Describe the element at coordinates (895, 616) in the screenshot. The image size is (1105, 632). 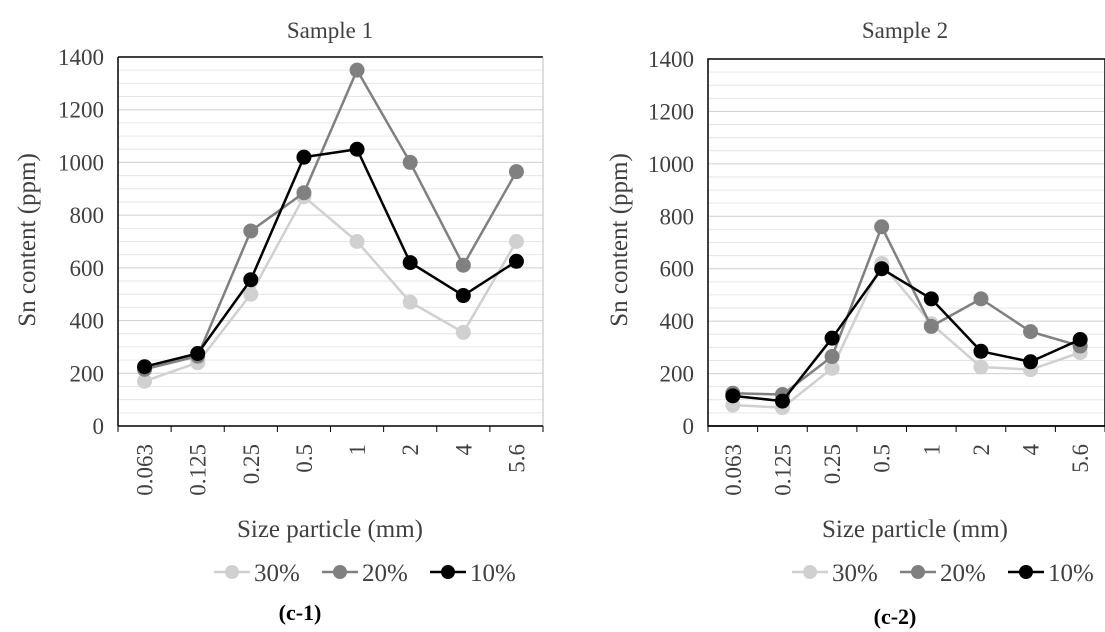
I see `panel-caption: (c-2)` at that location.